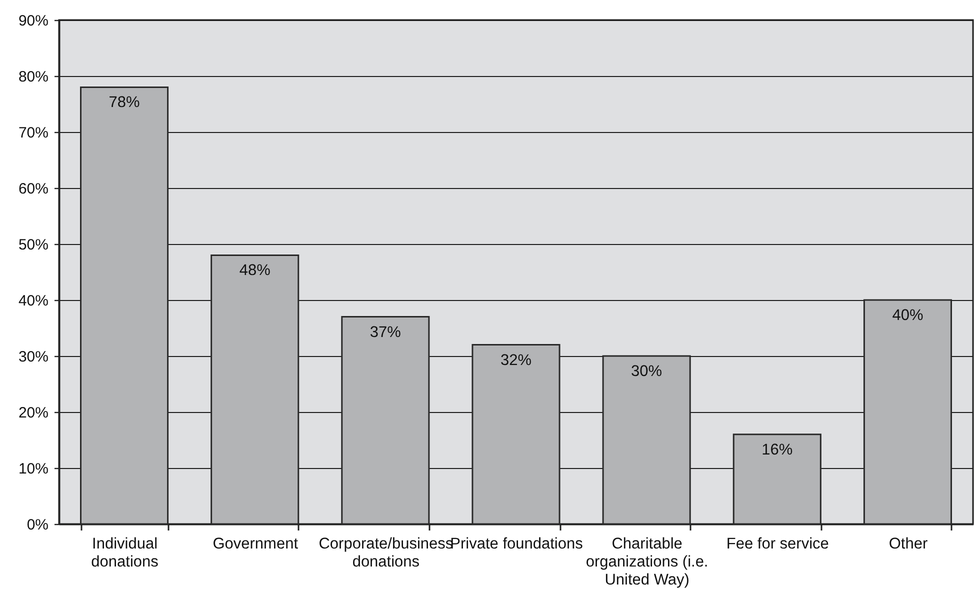 The width and height of the screenshot is (974, 589). Describe the element at coordinates (125, 553) in the screenshot. I see `x-tick-label: Individual donations` at that location.